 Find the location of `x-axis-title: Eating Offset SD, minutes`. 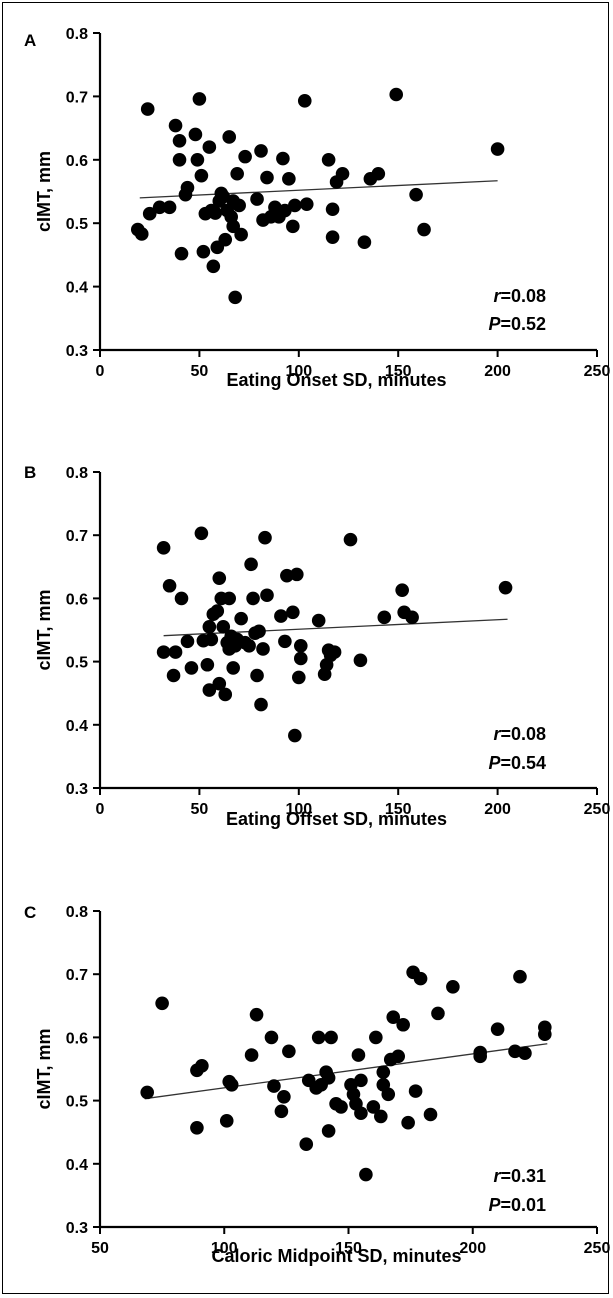

x-axis-title: Eating Offset SD, minutes is located at coordinates (336, 819).